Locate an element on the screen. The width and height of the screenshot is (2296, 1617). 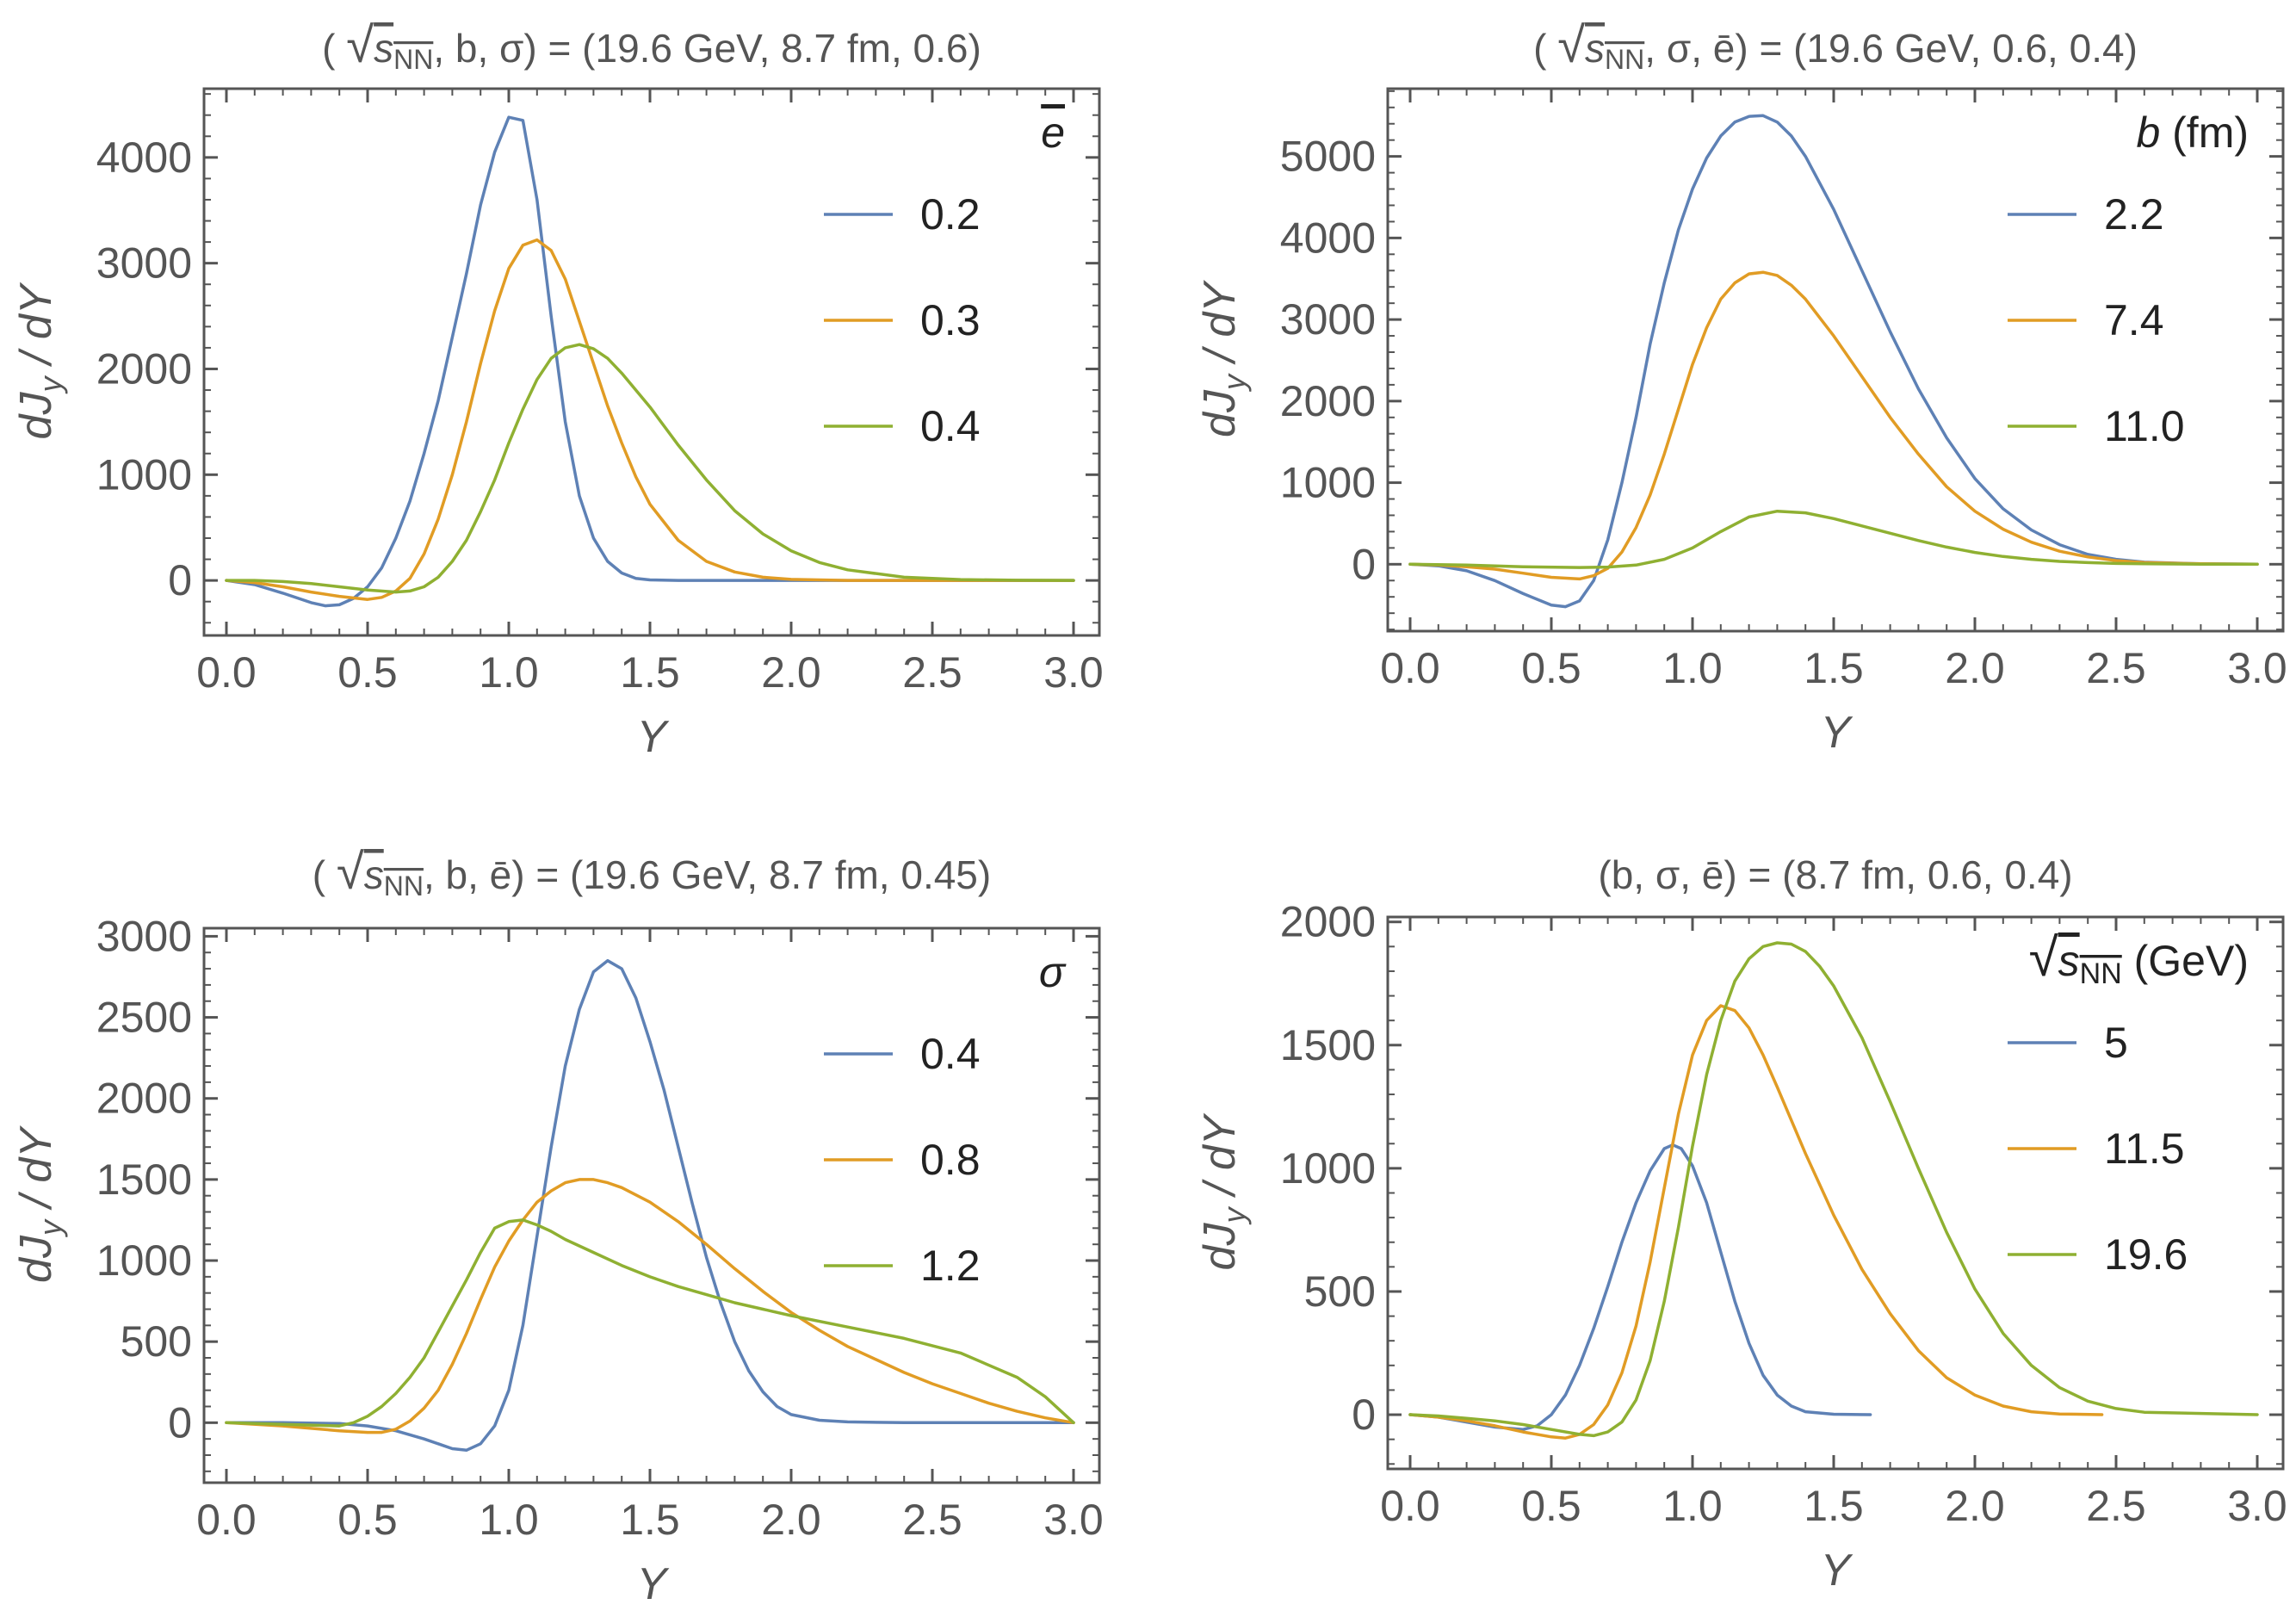
legend-label: 7.4 is located at coordinates (2134, 320).